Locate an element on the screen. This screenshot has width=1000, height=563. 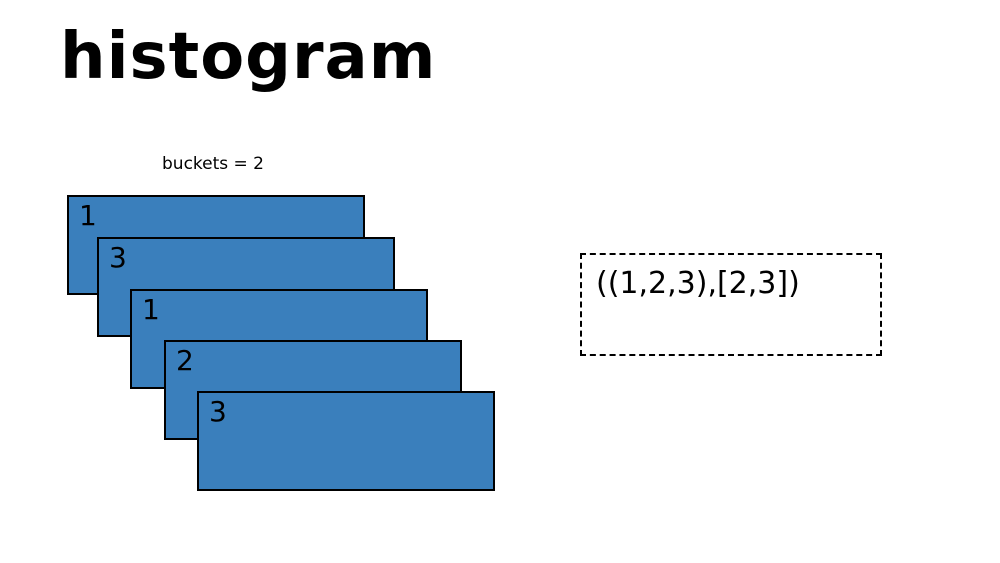
card-value: 2 is located at coordinates (185, 360).